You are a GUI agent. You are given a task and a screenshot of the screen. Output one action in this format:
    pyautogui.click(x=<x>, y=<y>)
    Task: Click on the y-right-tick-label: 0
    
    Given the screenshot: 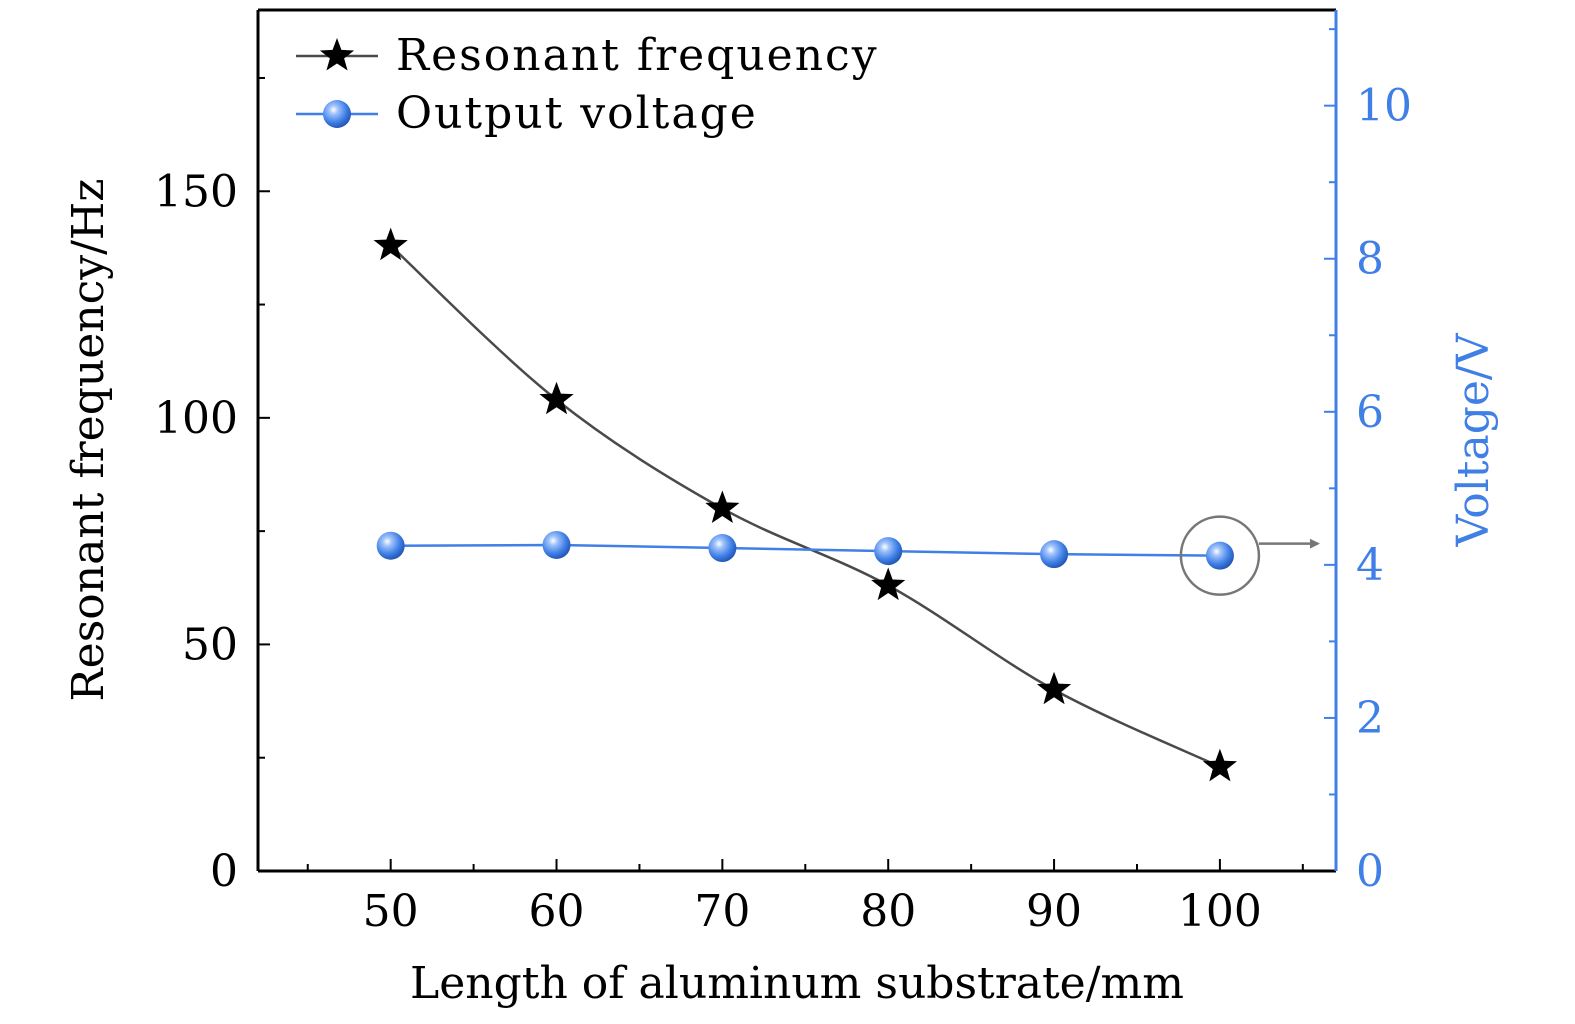 What is the action you would take?
    pyautogui.click(x=1370, y=871)
    